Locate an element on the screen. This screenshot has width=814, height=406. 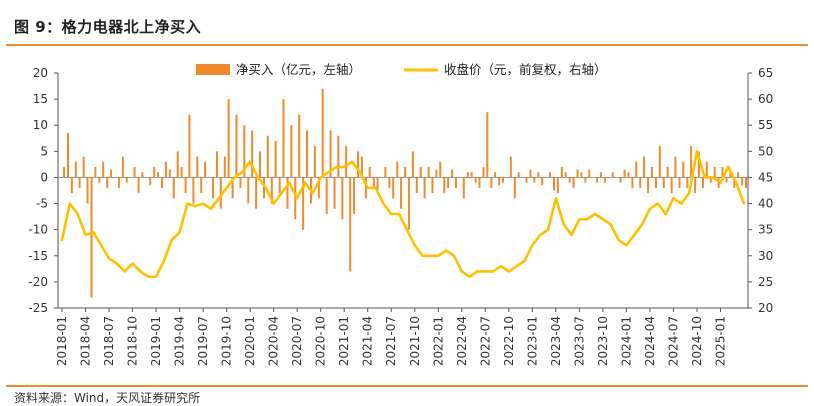
right-tick-label: 60 is located at coordinates (765, 99).